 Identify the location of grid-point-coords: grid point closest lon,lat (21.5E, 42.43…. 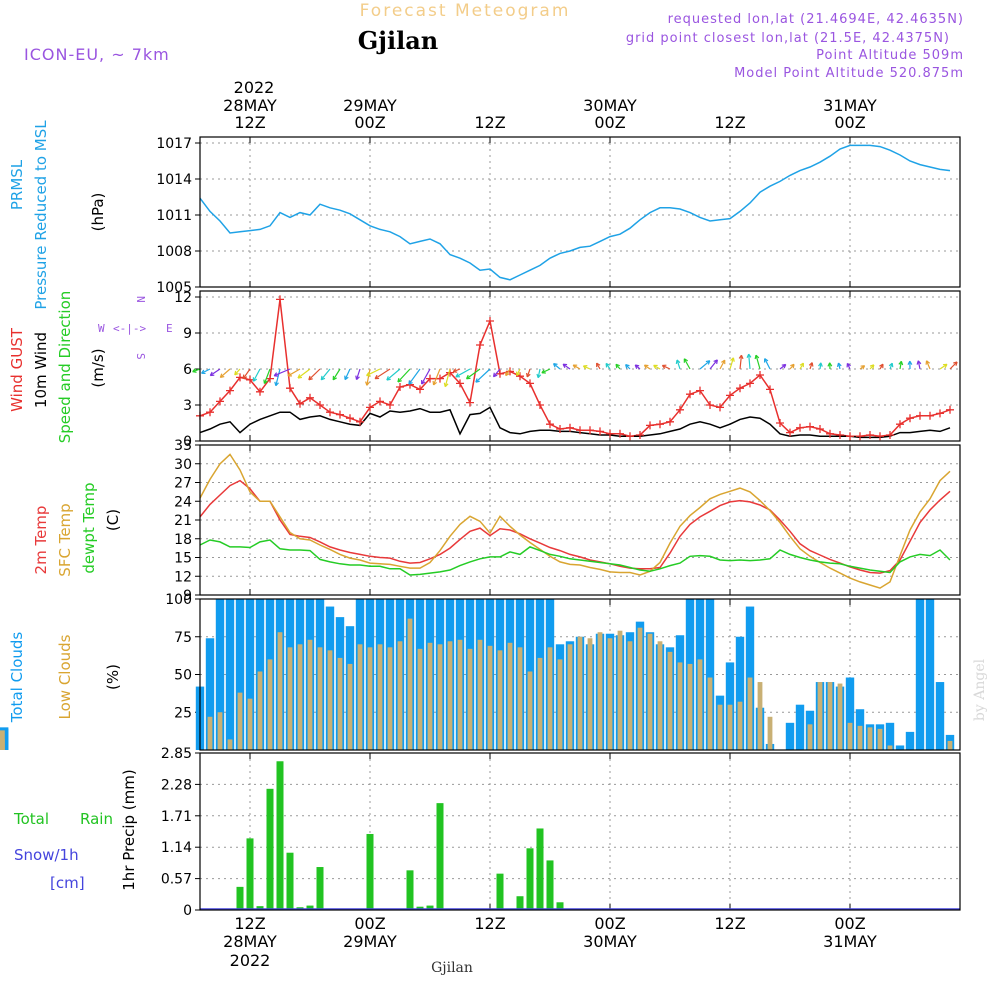
(788, 38).